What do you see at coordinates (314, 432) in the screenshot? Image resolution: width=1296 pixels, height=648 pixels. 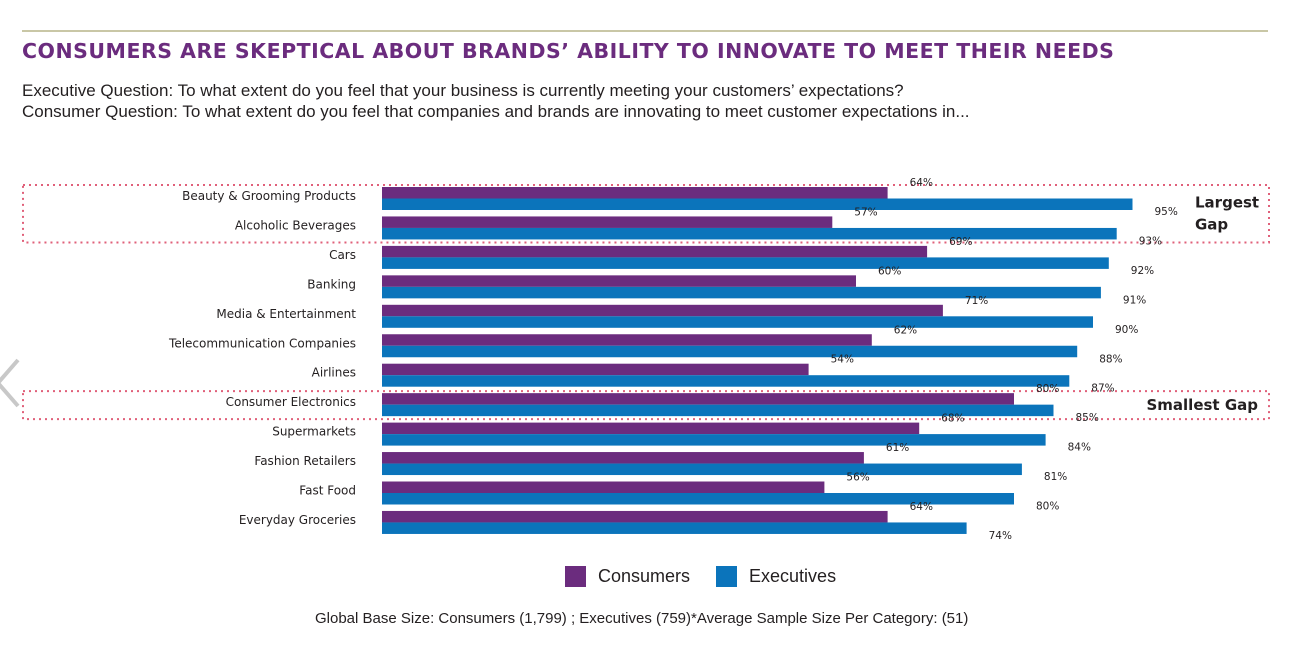 I see `category-label: Supermarkets` at bounding box center [314, 432].